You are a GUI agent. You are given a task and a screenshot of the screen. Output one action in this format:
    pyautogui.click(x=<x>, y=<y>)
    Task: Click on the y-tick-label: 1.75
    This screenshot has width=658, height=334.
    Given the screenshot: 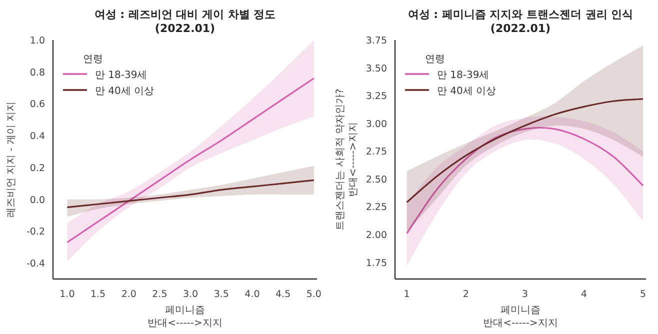 What is the action you would take?
    pyautogui.click(x=376, y=263)
    